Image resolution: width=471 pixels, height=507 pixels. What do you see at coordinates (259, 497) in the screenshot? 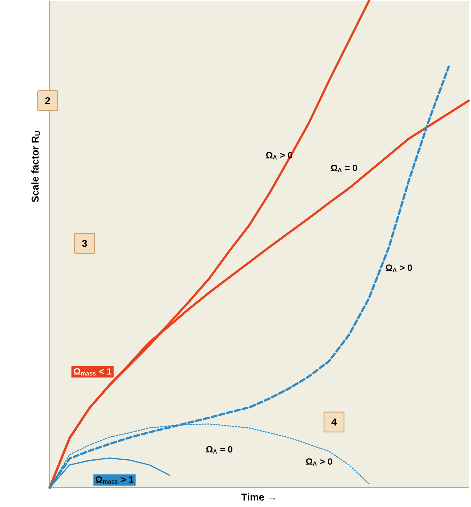
I see `x-axis-title: Time →` at bounding box center [259, 497].